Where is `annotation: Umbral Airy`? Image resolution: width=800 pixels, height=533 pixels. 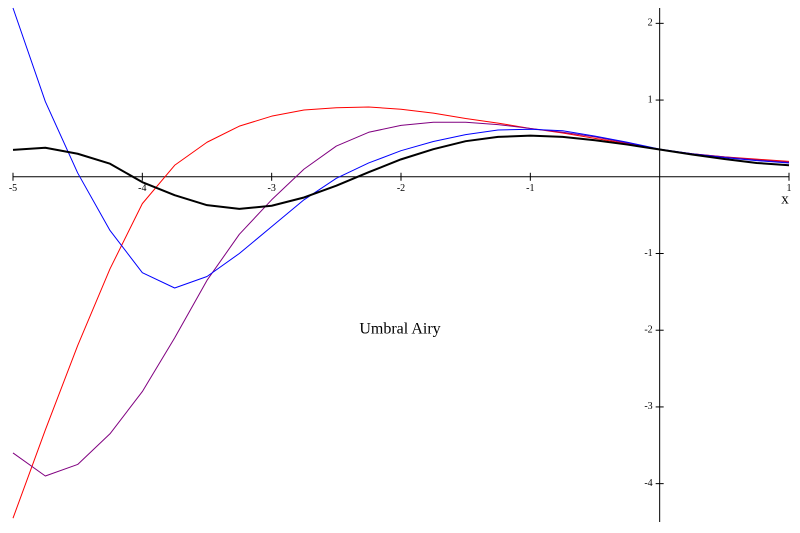 annotation: Umbral Airy is located at coordinates (399, 329).